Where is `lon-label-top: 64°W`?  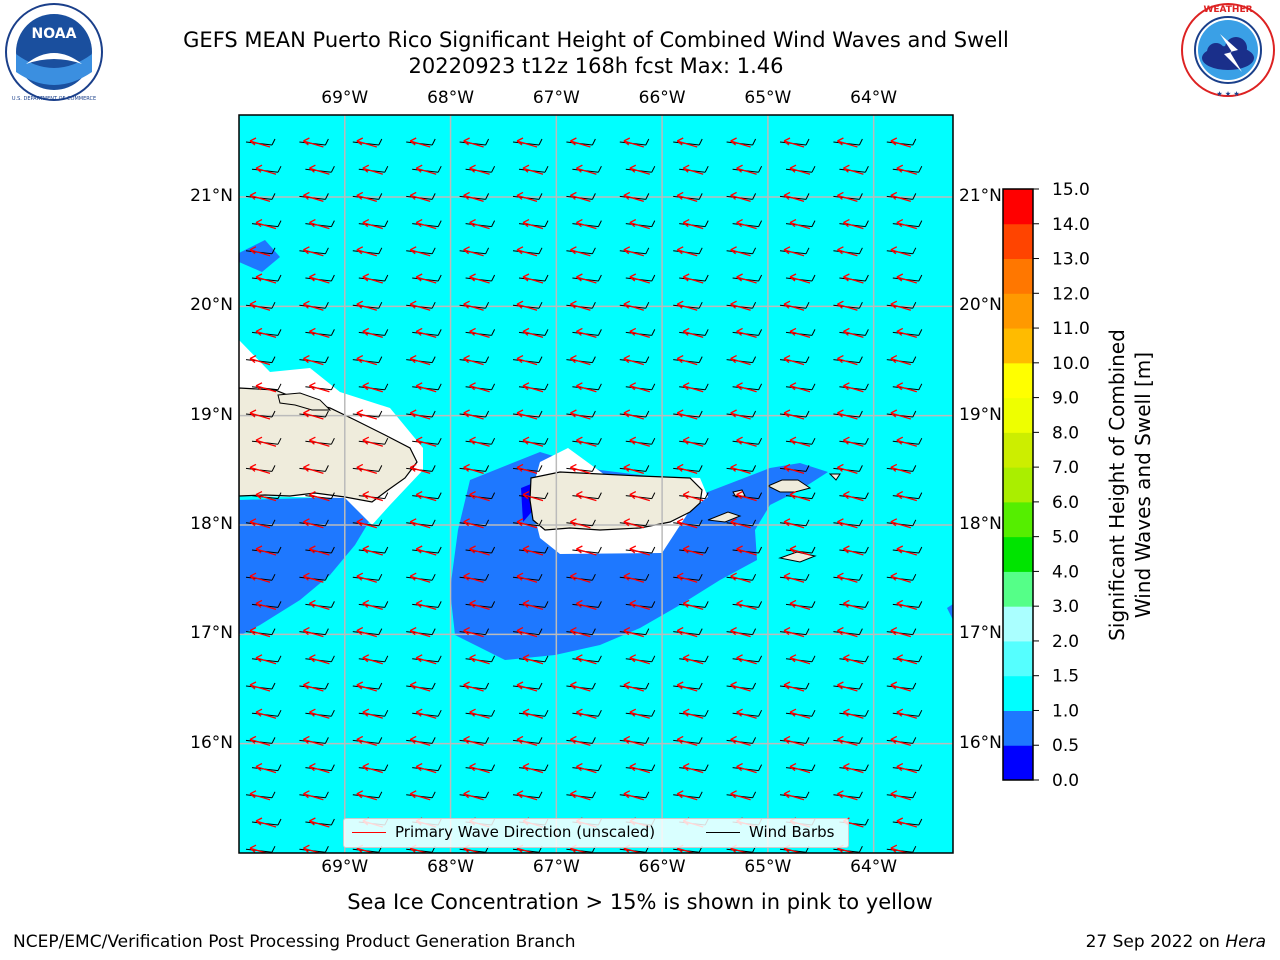
lon-label-top: 64°W is located at coordinates (874, 98).